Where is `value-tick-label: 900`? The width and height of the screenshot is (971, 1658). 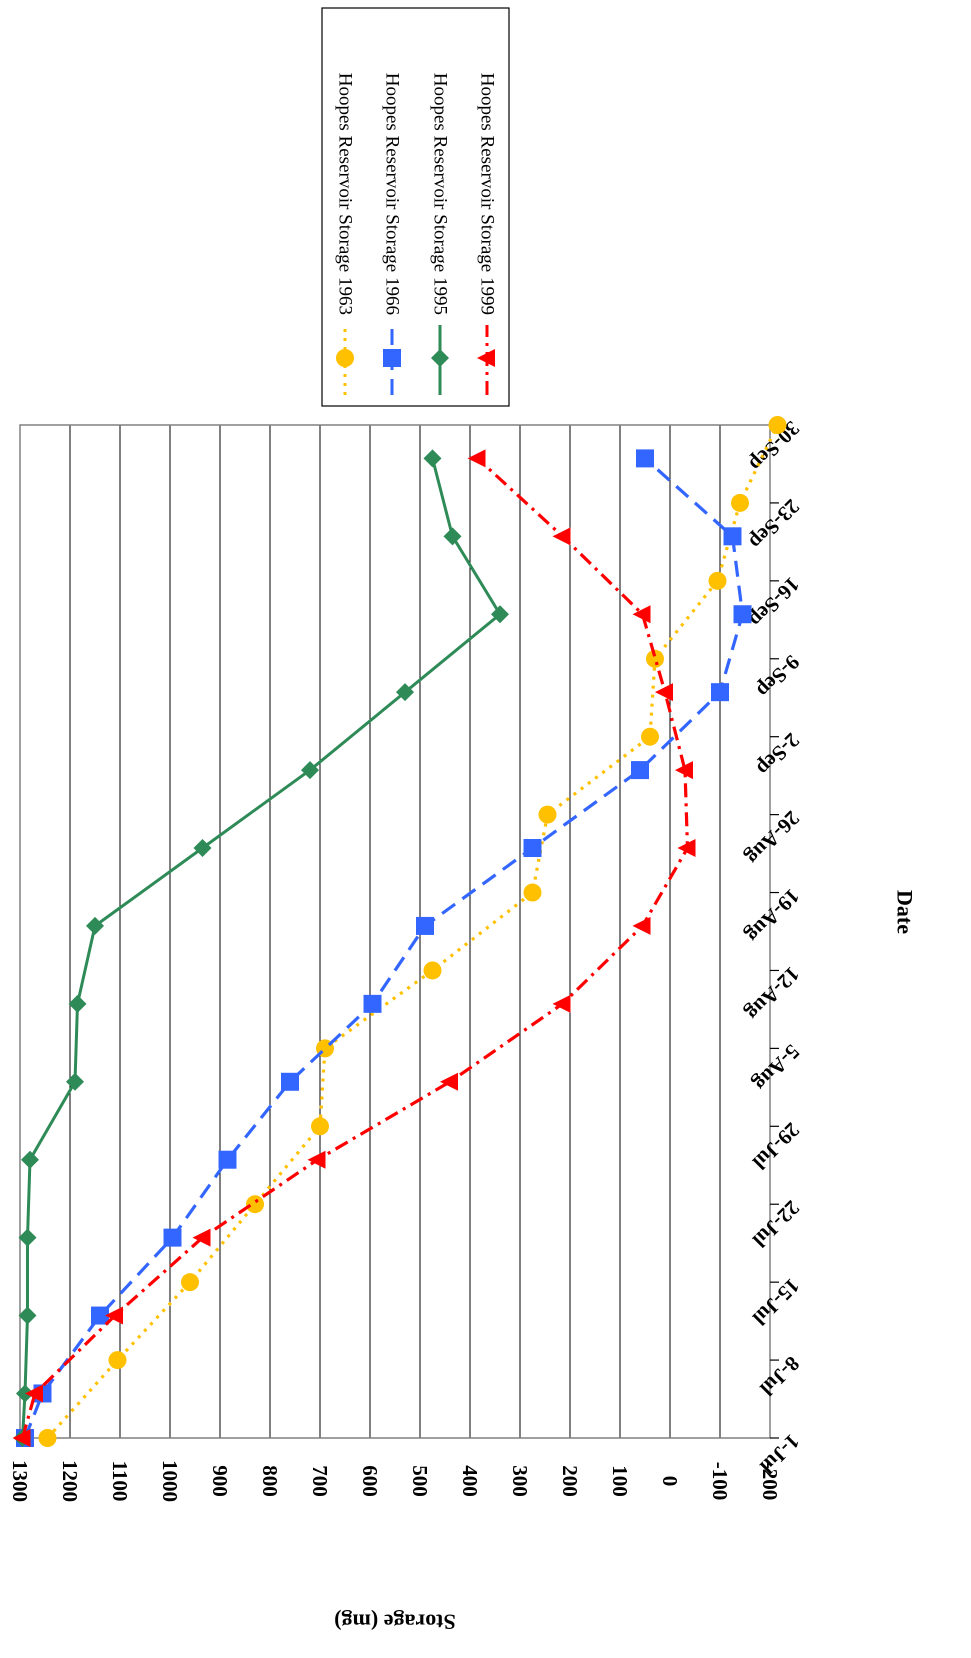 value-tick-label: 900 is located at coordinates (220, 1481).